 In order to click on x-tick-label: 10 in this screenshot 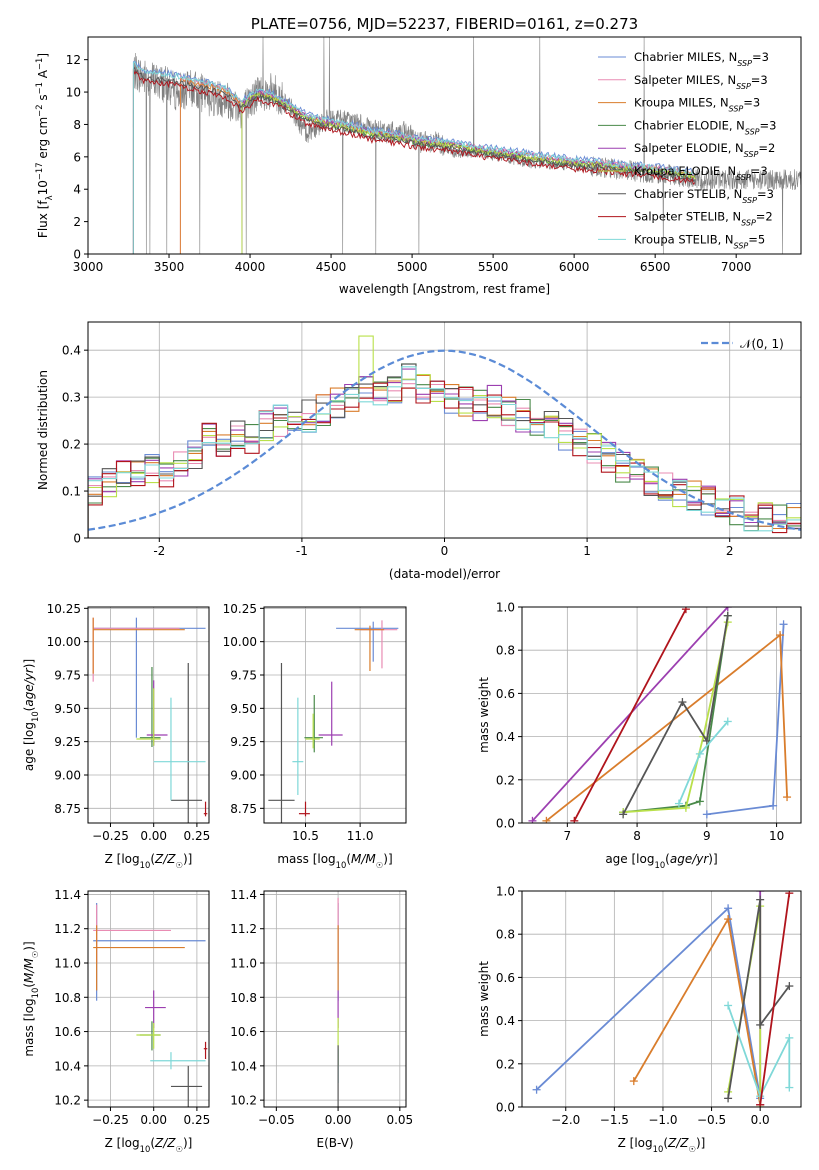, I will do `click(776, 836)`.